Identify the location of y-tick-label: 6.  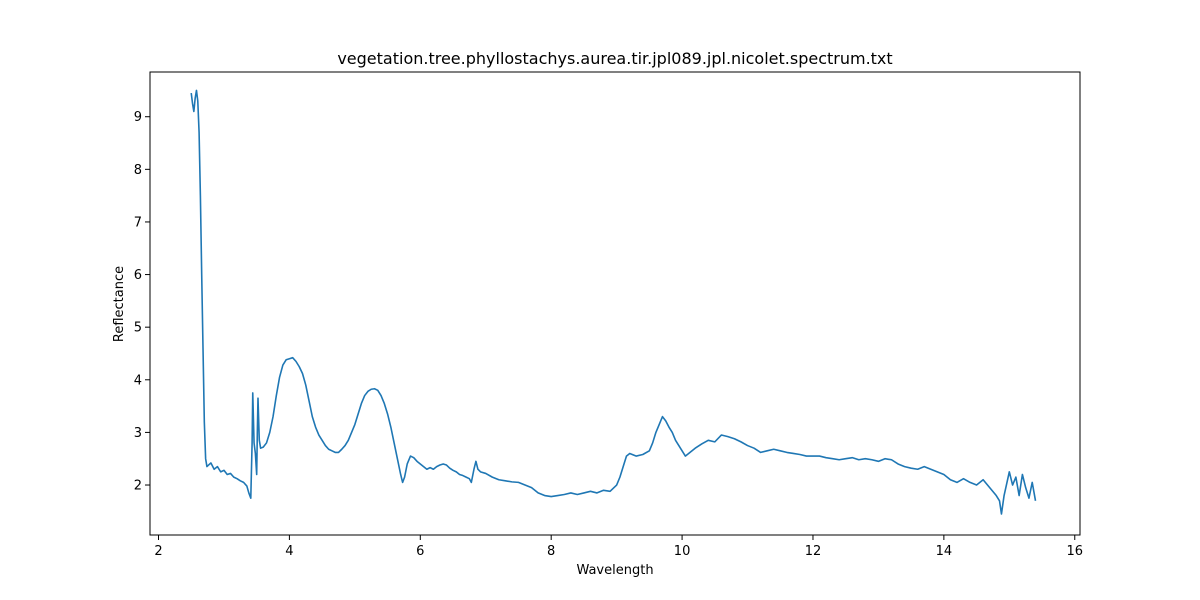
(138, 275).